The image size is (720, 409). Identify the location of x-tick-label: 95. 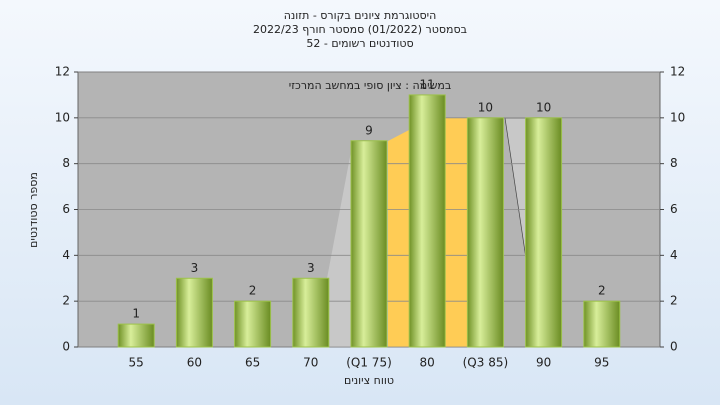
(601, 363).